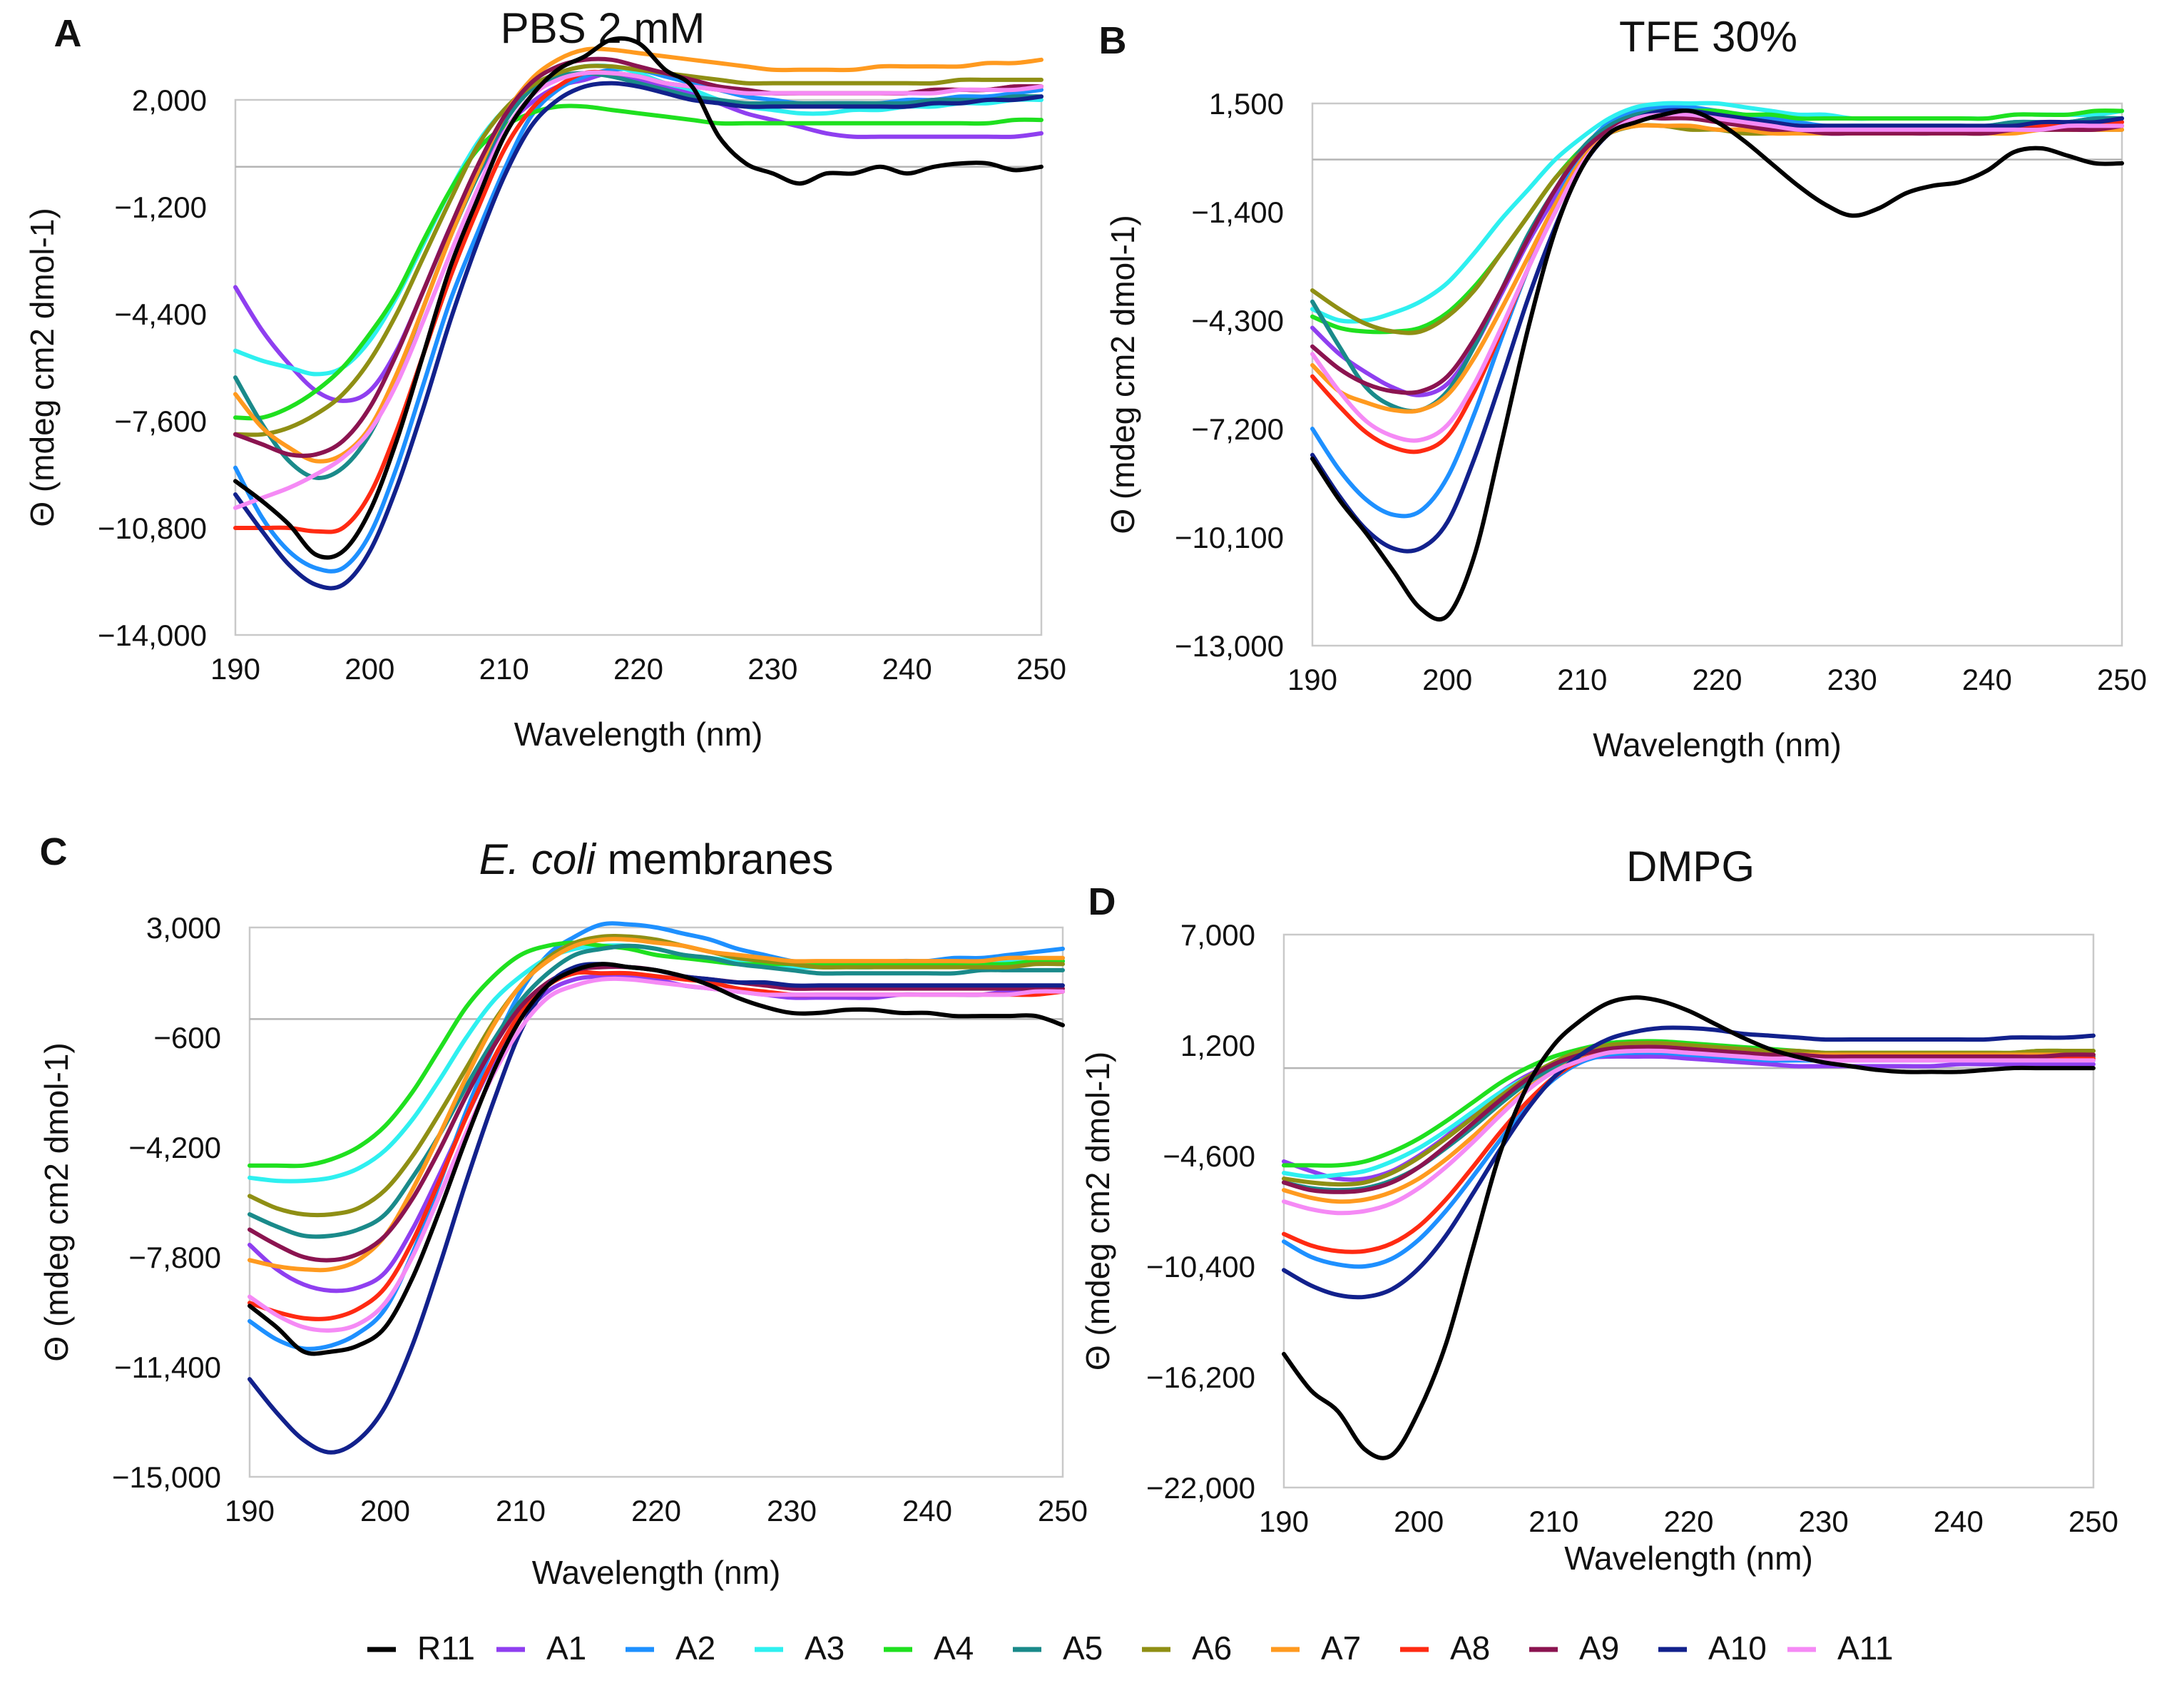 The width and height of the screenshot is (2184, 1688). I want to click on y-tick-label: 1,500, so click(1246, 104).